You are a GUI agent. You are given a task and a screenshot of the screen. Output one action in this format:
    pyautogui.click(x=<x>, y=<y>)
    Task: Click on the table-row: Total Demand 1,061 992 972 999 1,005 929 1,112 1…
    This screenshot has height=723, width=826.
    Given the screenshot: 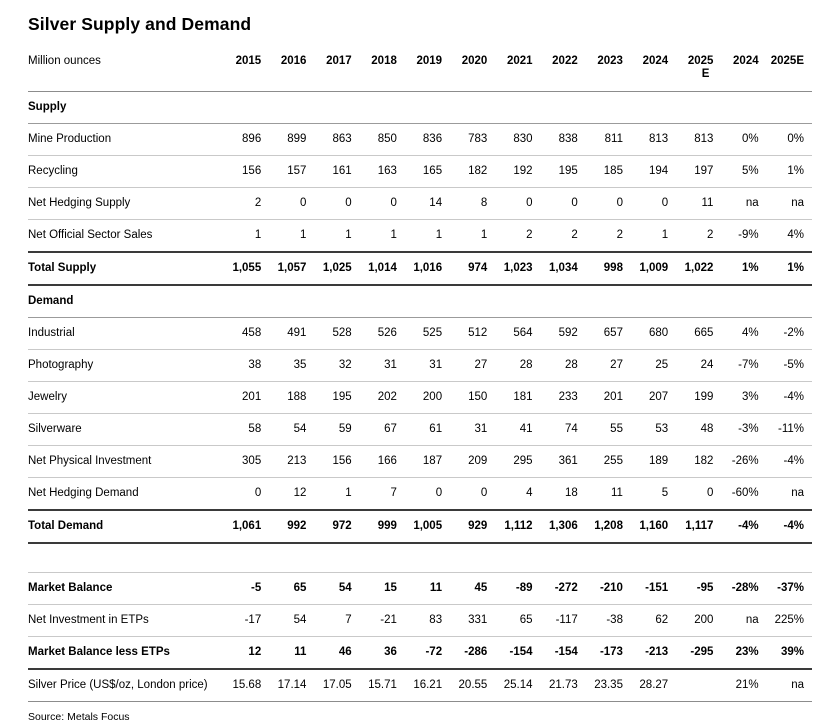 What is the action you would take?
    pyautogui.click(x=420, y=526)
    